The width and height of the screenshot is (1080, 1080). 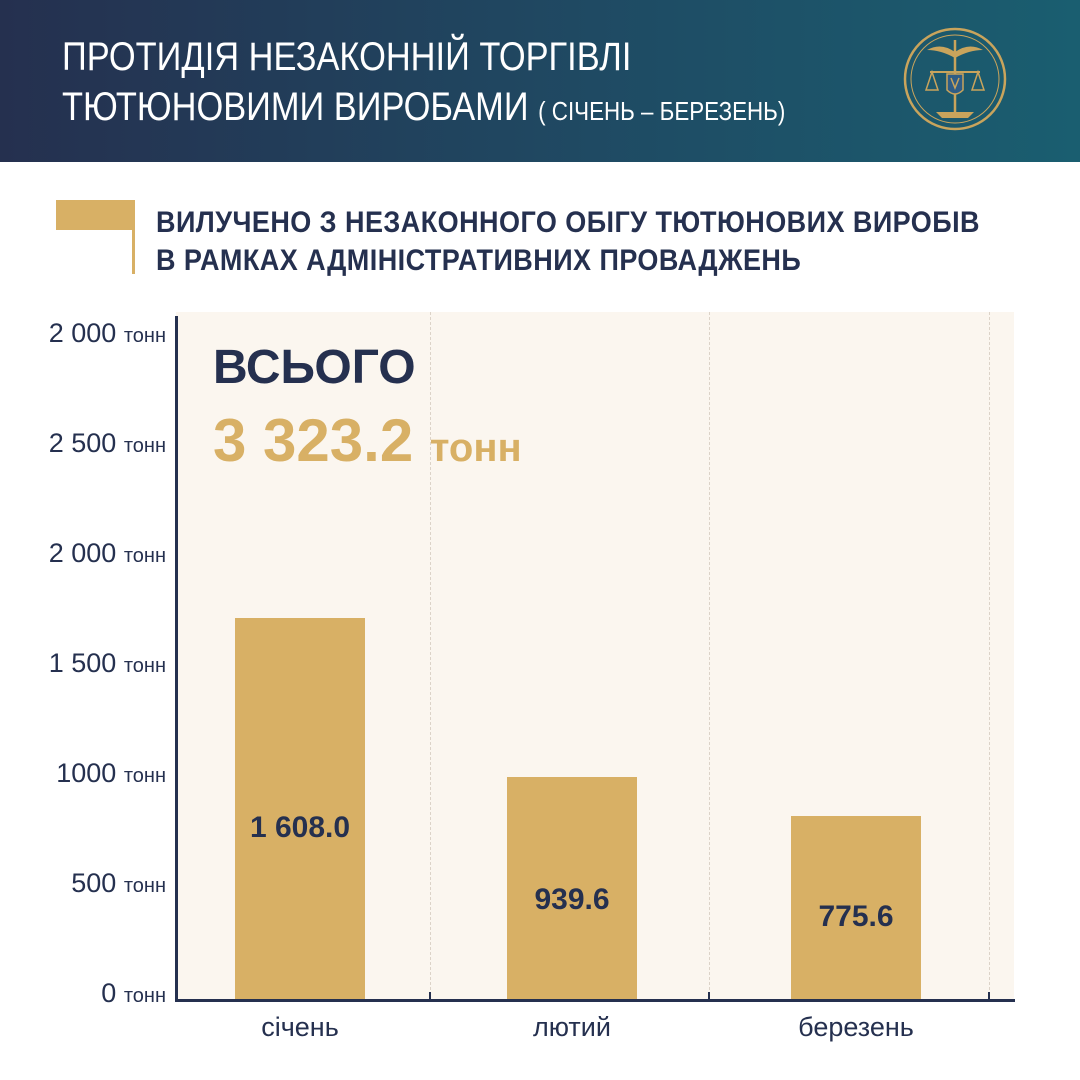 I want to click on title-line-1: ПРОТИДІЯ НЕЗАКОННІЙ ТОРГІВЛІ, so click(x=347, y=57).